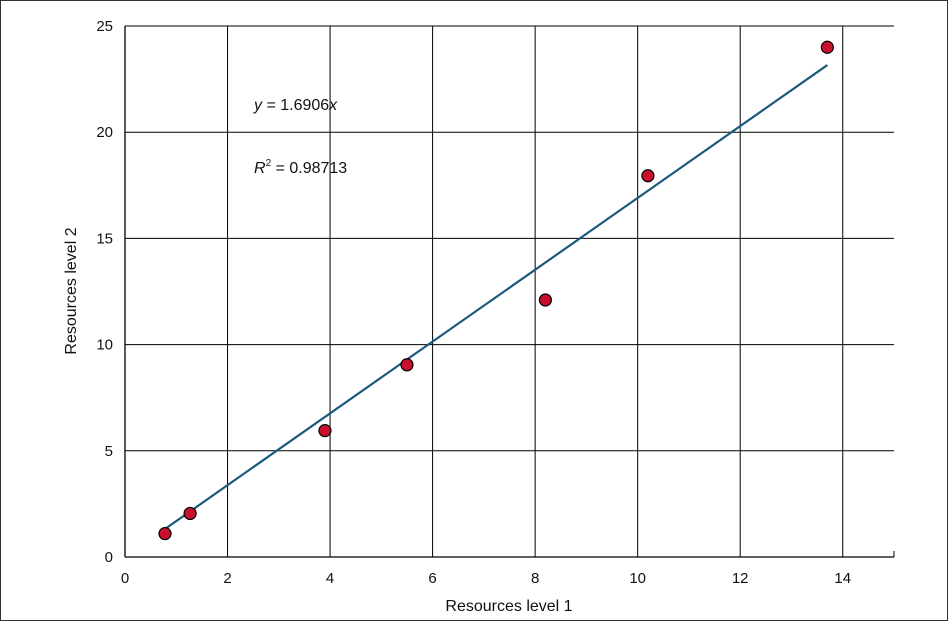 The width and height of the screenshot is (948, 622). What do you see at coordinates (280, 168) in the screenshot?
I see `r-squared-op: =` at bounding box center [280, 168].